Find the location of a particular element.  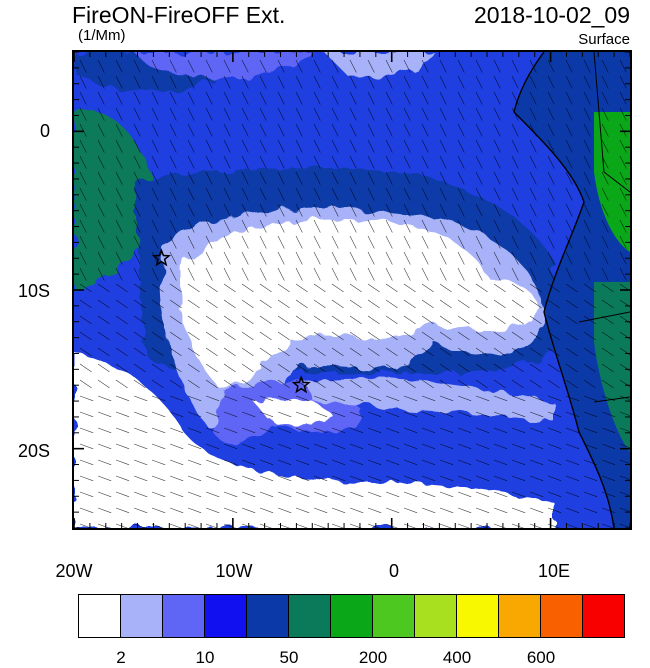

land-green-north is located at coordinates (612, 182).